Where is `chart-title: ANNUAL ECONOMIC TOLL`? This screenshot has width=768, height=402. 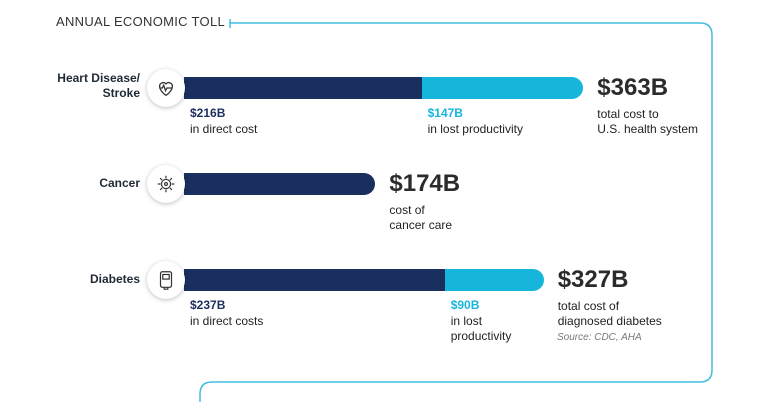
chart-title: ANNUAL ECONOMIC TOLL is located at coordinates (141, 21).